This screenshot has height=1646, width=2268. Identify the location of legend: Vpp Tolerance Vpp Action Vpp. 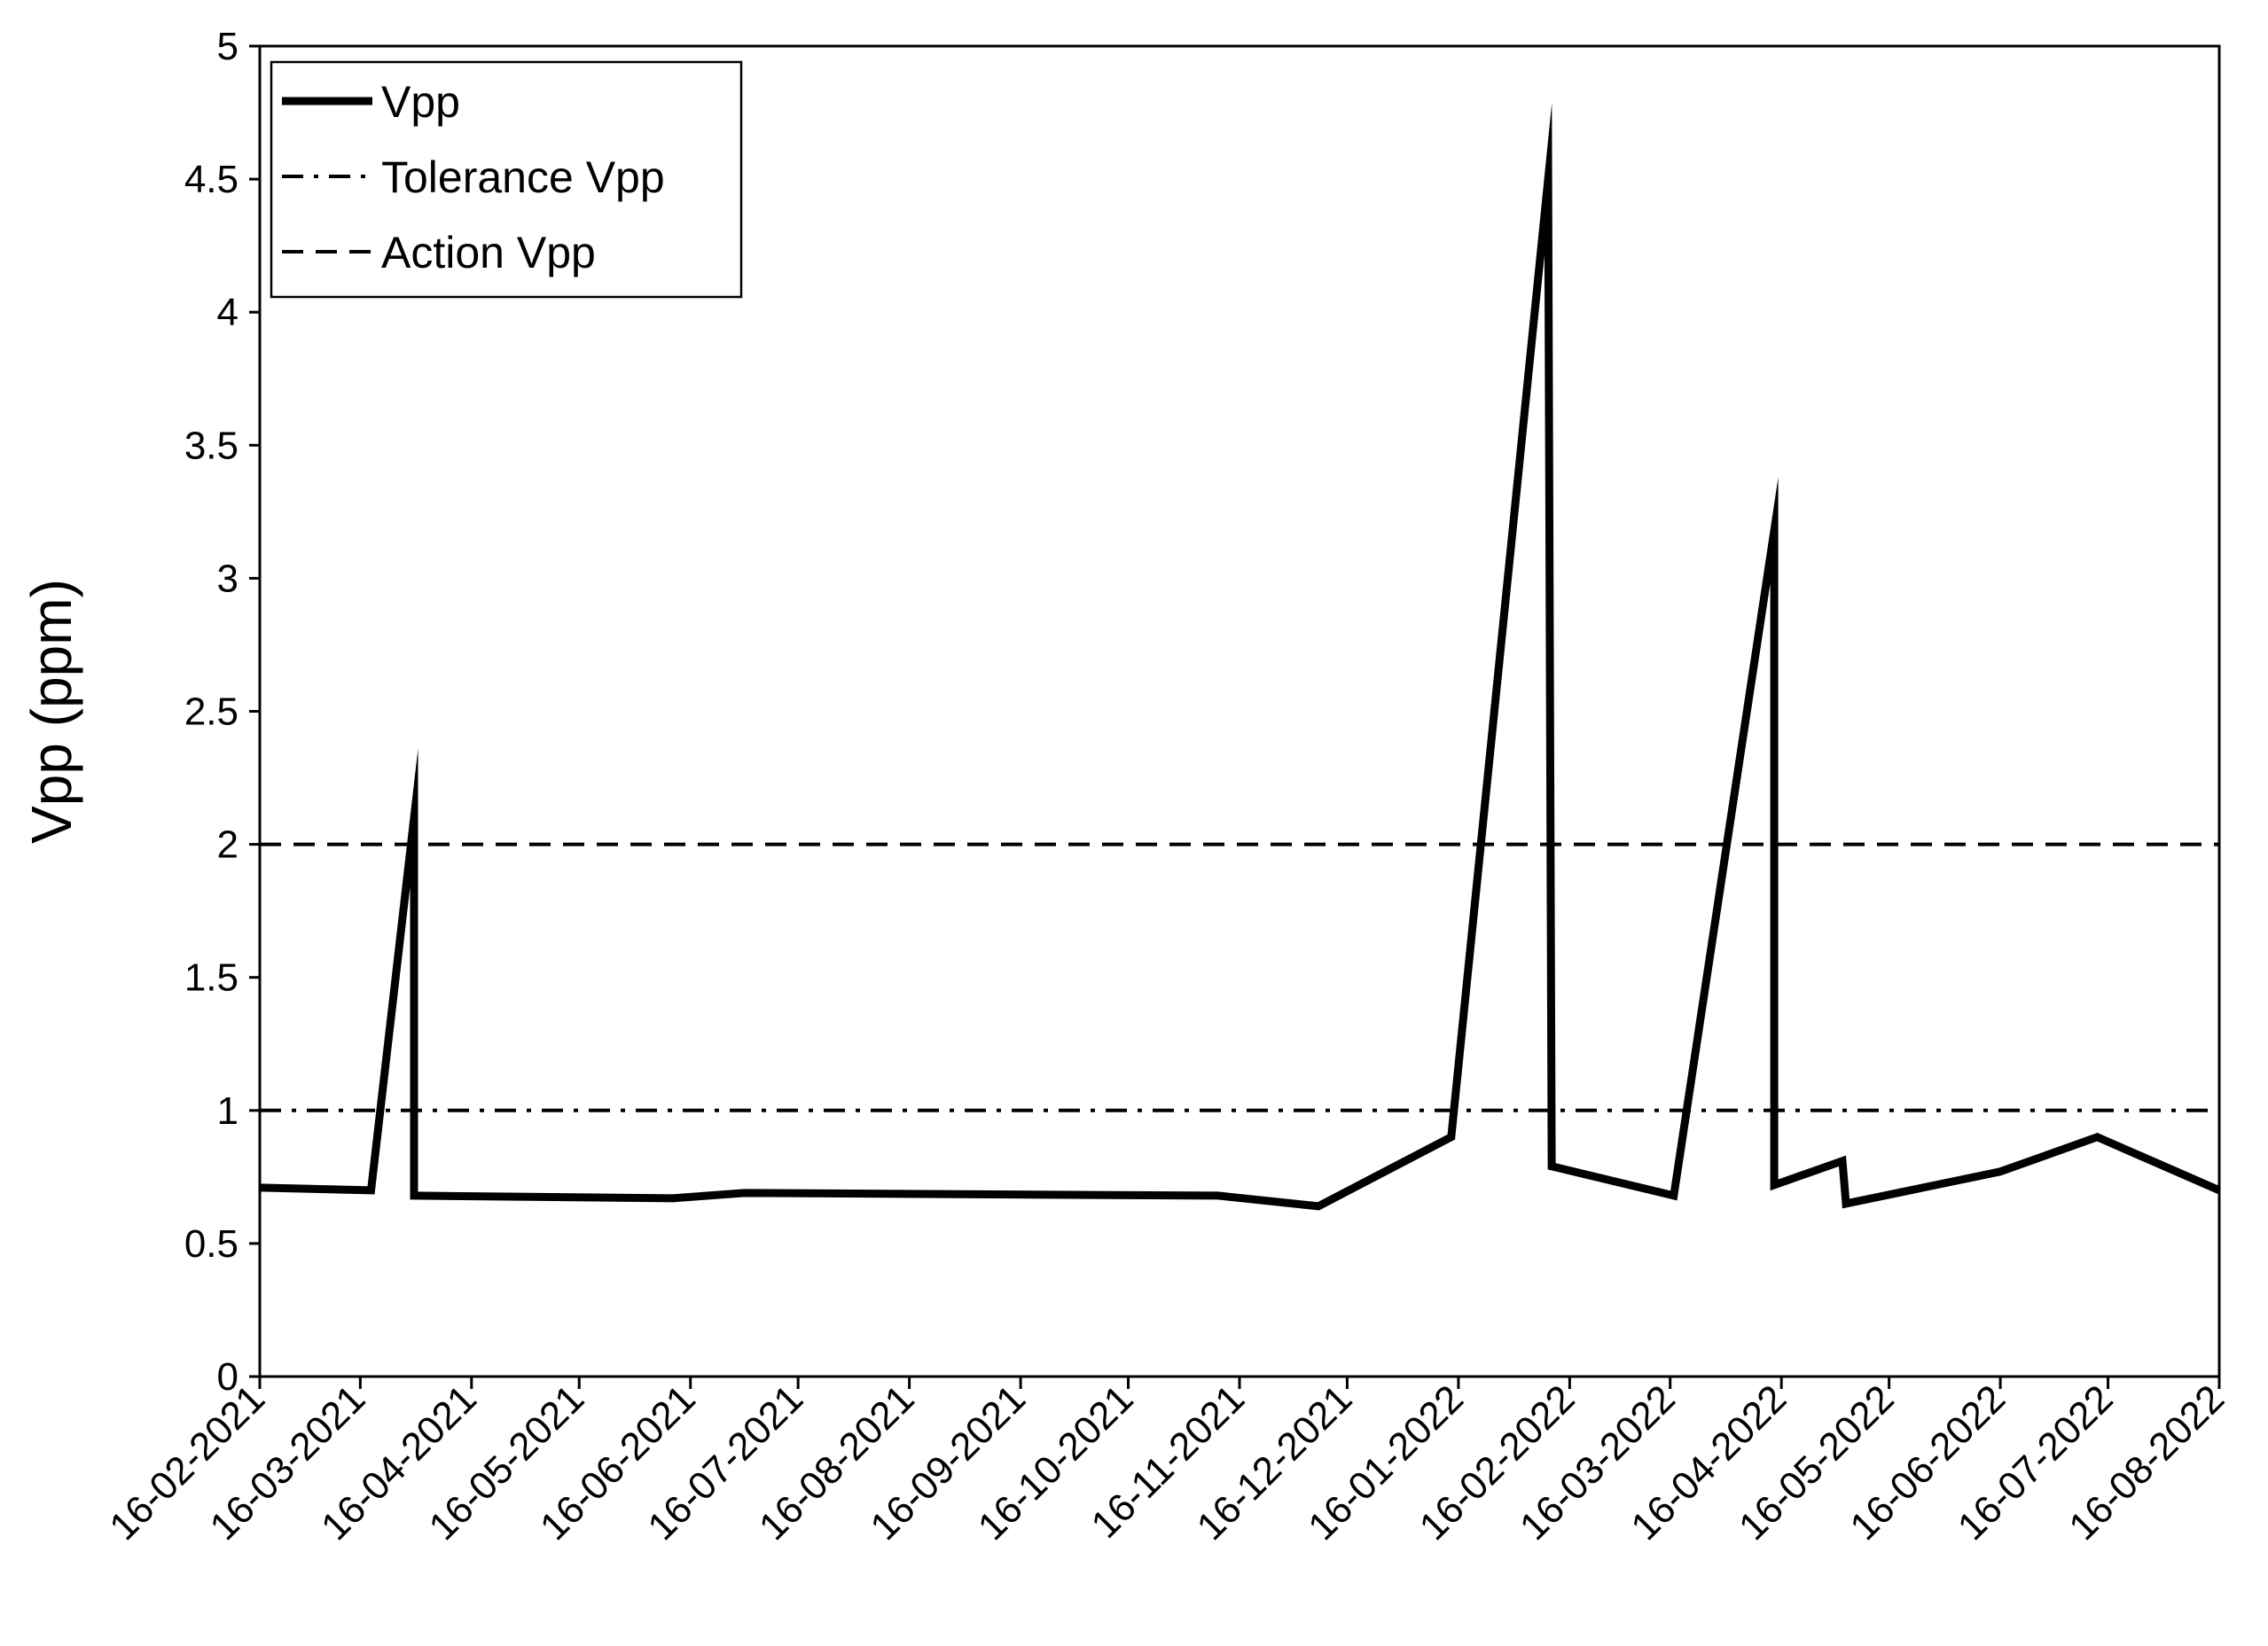
(506, 179).